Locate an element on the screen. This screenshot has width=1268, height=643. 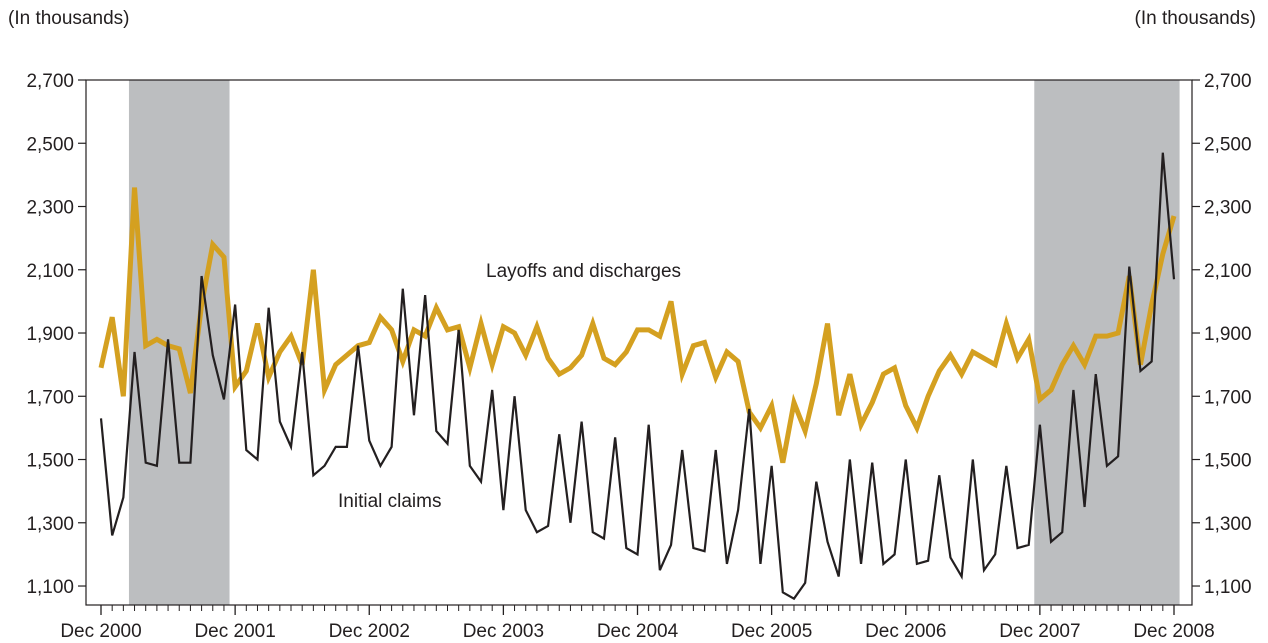
y-tick-label-left: 2,500 is located at coordinates (50, 144).